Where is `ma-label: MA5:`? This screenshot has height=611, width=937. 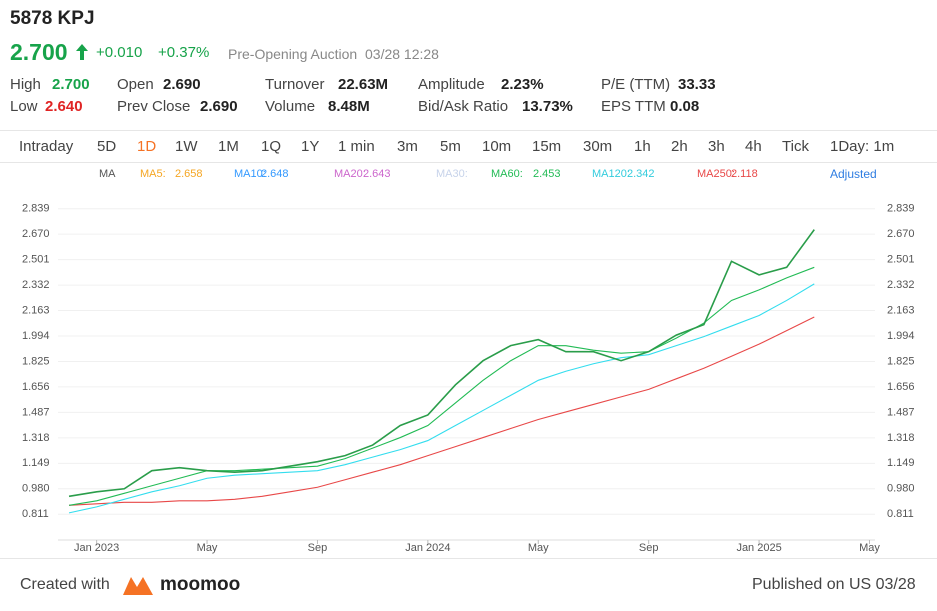 ma-label: MA5: is located at coordinates (153, 174).